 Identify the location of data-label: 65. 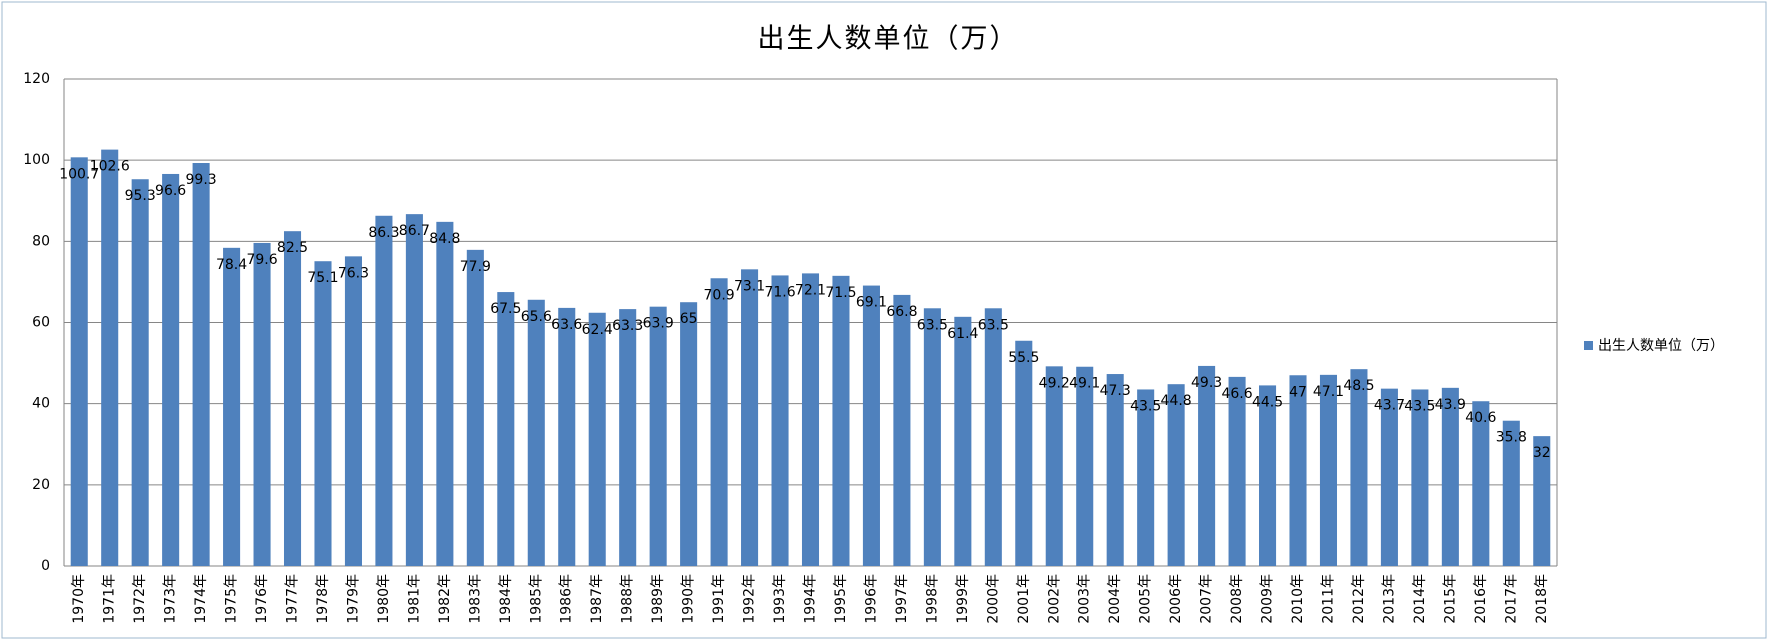
(689, 319).